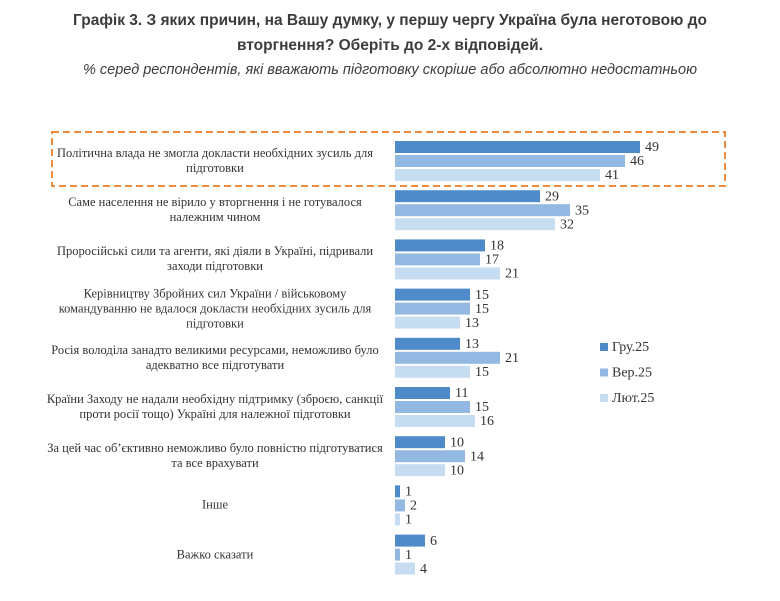 The width and height of the screenshot is (780, 601). Describe the element at coordinates (477, 456) in the screenshot. I see `value-label: 14` at that location.